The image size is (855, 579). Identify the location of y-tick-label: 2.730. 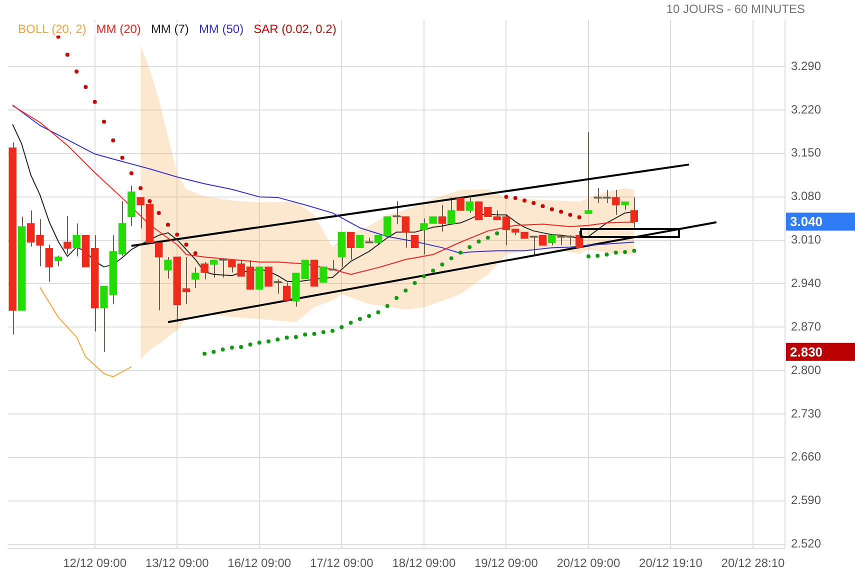
(806, 413).